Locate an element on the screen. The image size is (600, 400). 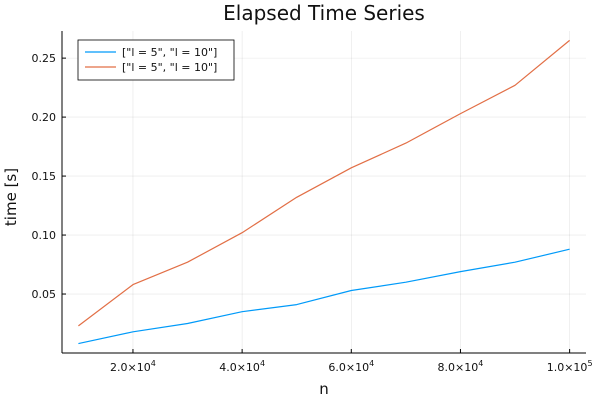
x-tick-label: 2.0×10⁴ is located at coordinates (133, 366).